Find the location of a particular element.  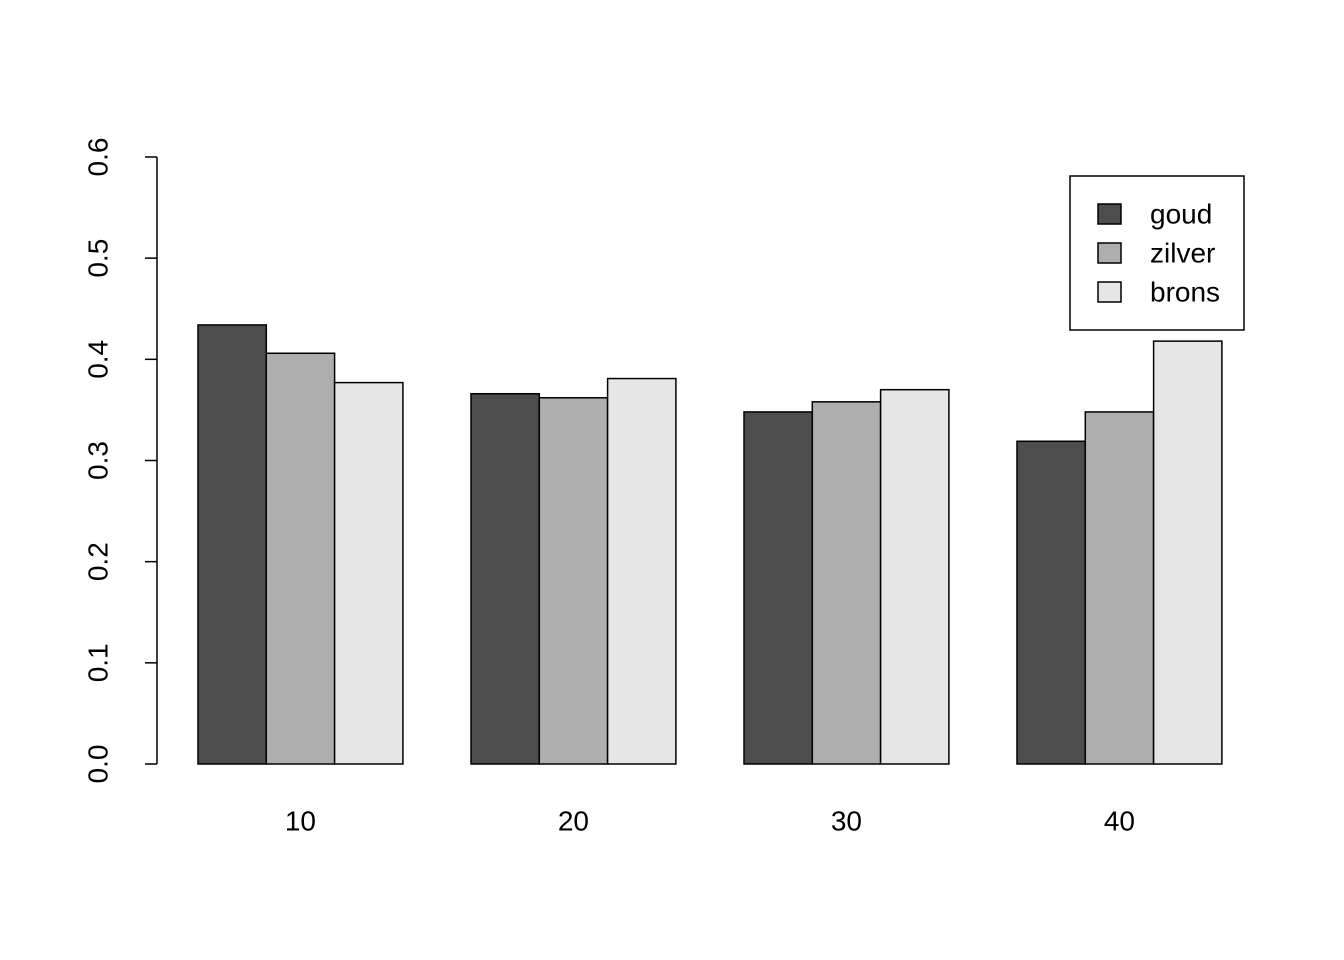

y-tick-label: 0.4 is located at coordinates (97, 359).